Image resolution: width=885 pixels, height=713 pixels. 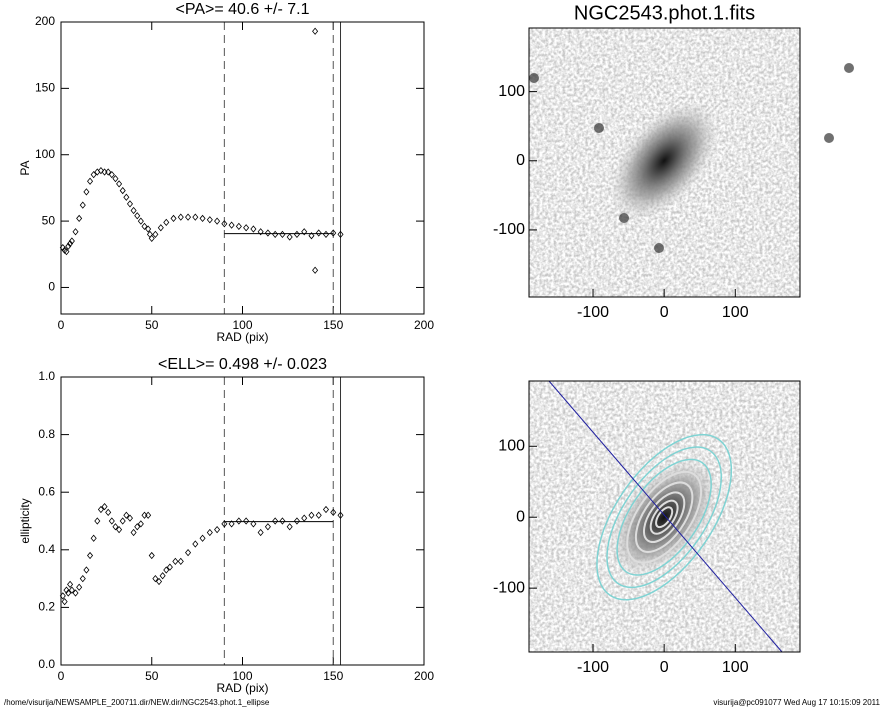 What do you see at coordinates (424, 325) in the screenshot?
I see `x-tick-label: 200` at bounding box center [424, 325].